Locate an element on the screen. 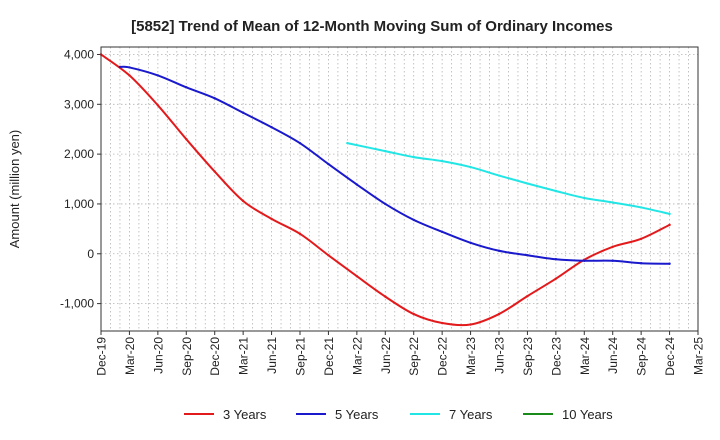 This screenshot has height=440, width=720. x-tick-label: Mar-23 is located at coordinates (471, 356).